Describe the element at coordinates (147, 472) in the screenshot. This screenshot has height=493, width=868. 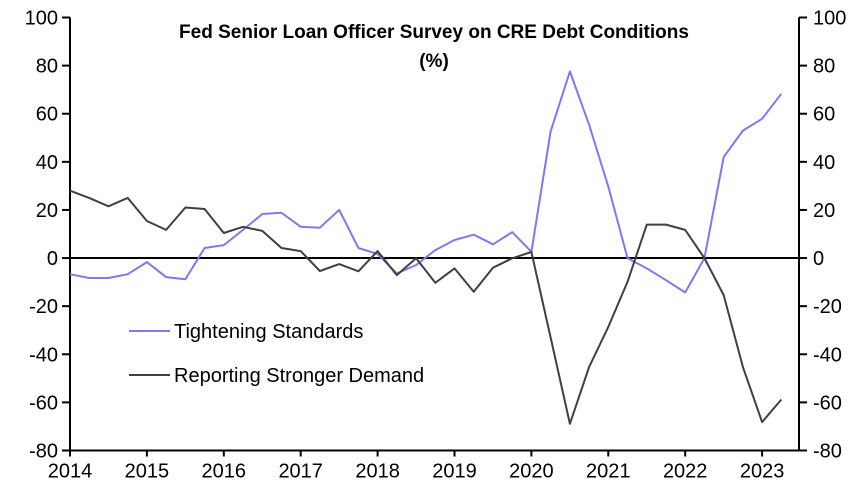
I see `x-tick-label: 2015` at that location.